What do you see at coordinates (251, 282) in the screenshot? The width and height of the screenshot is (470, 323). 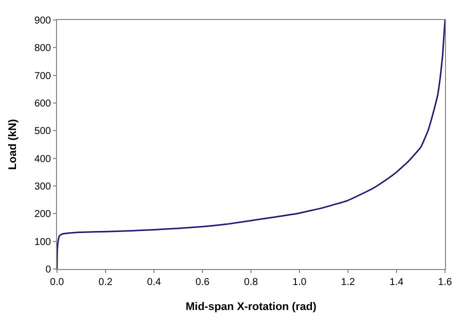 I see `x-tick-label: 0.8` at bounding box center [251, 282].